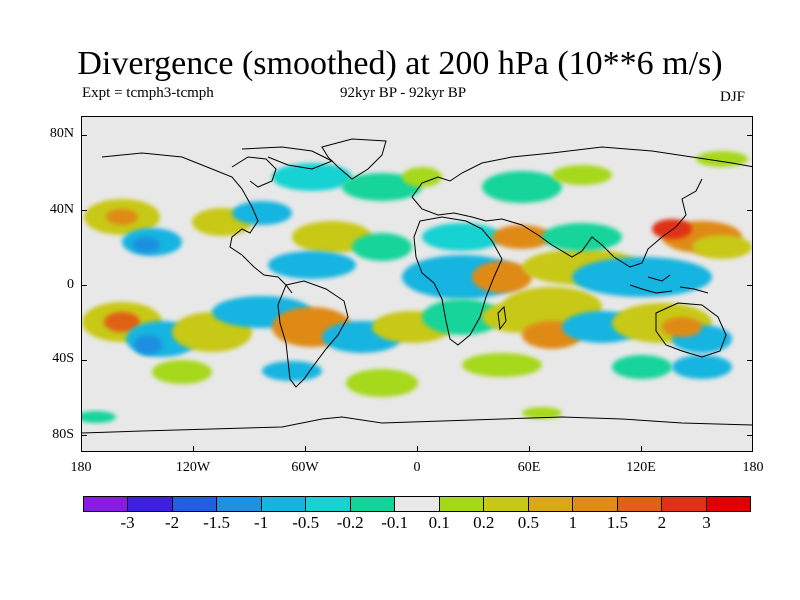 This screenshot has height=600, width=800. Describe the element at coordinates (395, 522) in the screenshot. I see `colorbar-label: -0.1` at that location.